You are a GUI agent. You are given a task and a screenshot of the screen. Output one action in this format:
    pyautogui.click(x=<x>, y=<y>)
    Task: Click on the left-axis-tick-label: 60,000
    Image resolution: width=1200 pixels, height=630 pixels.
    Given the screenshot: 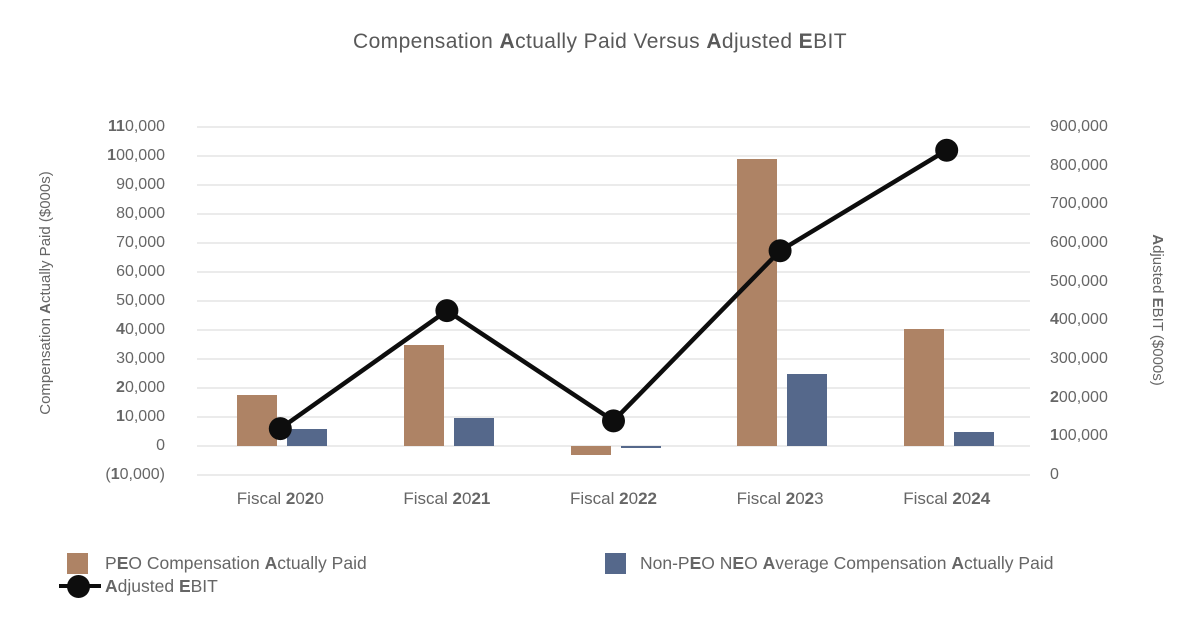 What is the action you would take?
    pyautogui.click(x=140, y=271)
    